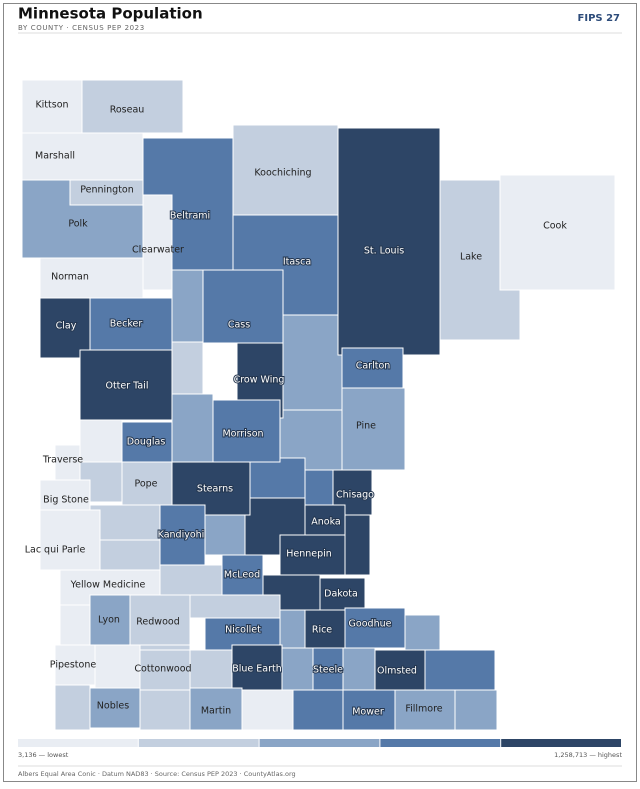  What do you see at coordinates (216, 711) in the screenshot?
I see `county-label: Martin` at bounding box center [216, 711].